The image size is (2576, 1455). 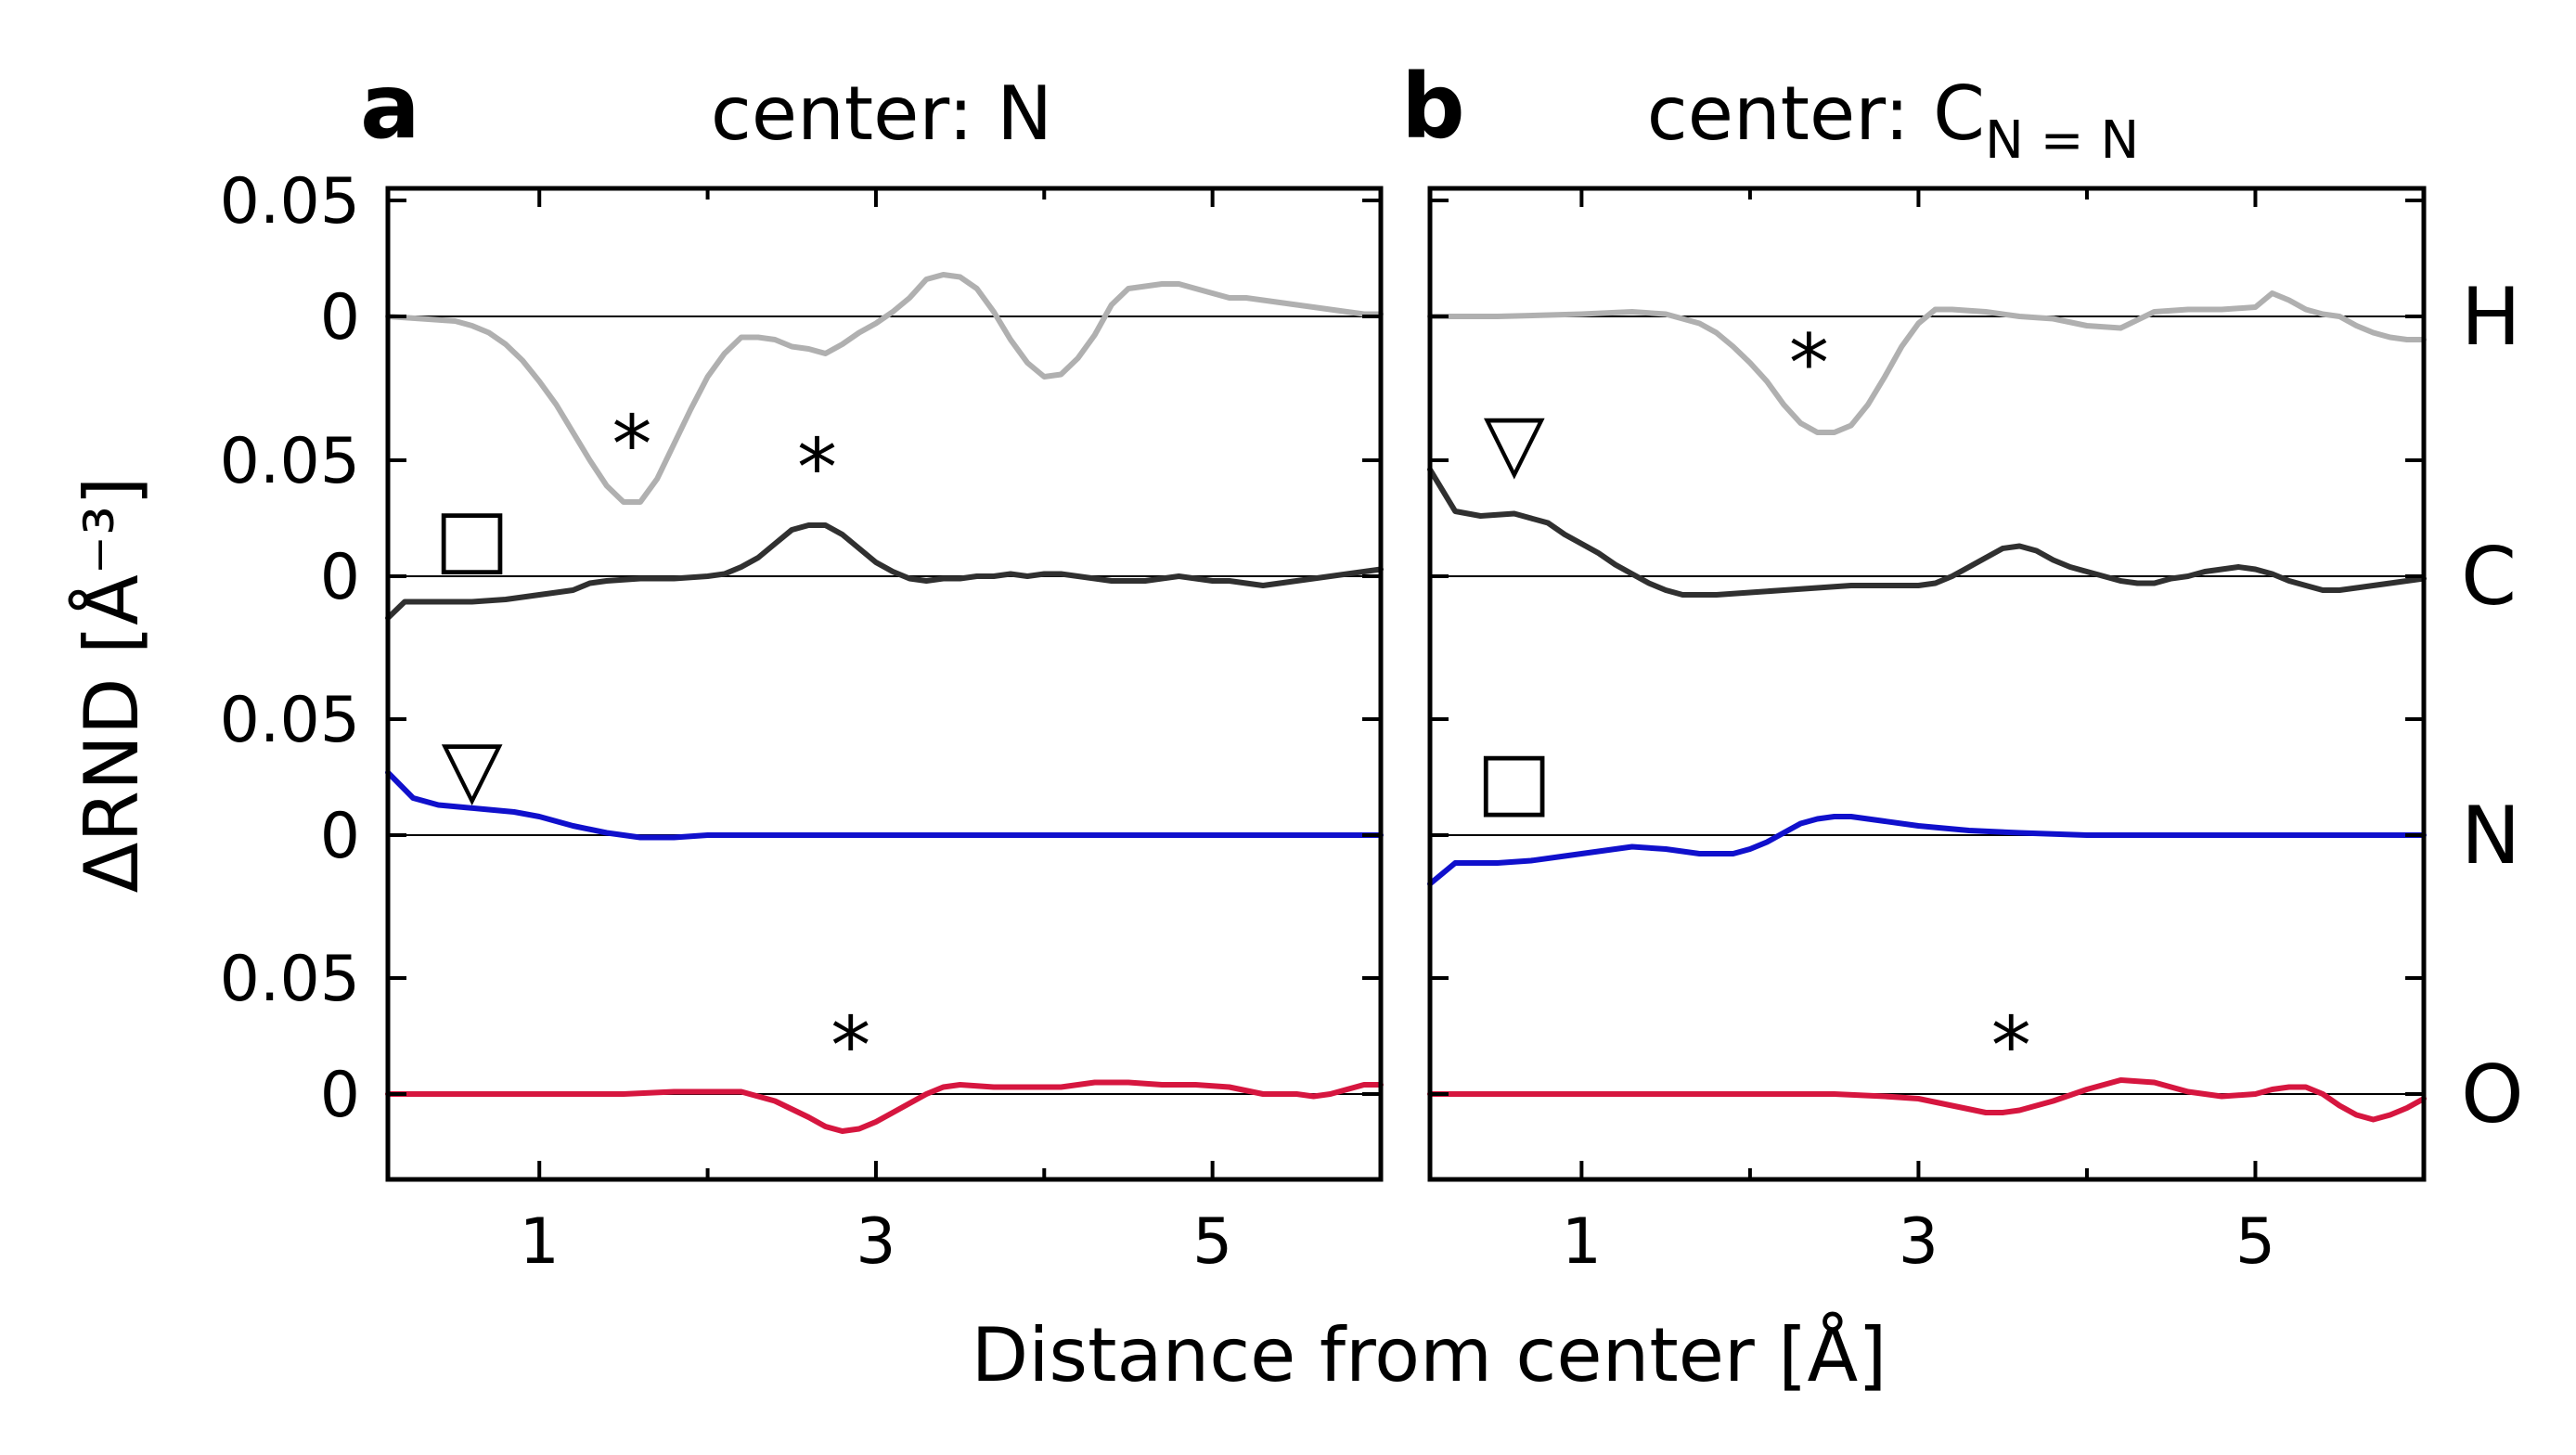 What do you see at coordinates (390, 107) in the screenshot?
I see `panel-letter-a: a` at bounding box center [390, 107].